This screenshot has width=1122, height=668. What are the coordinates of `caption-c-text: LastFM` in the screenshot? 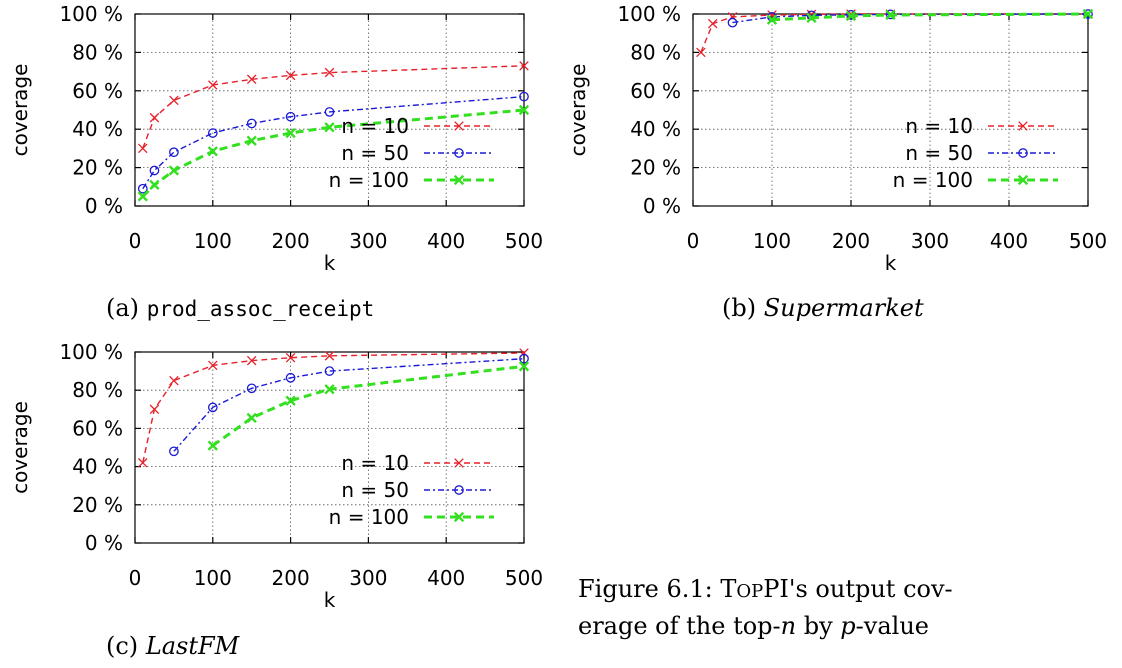 It's located at (192, 646).